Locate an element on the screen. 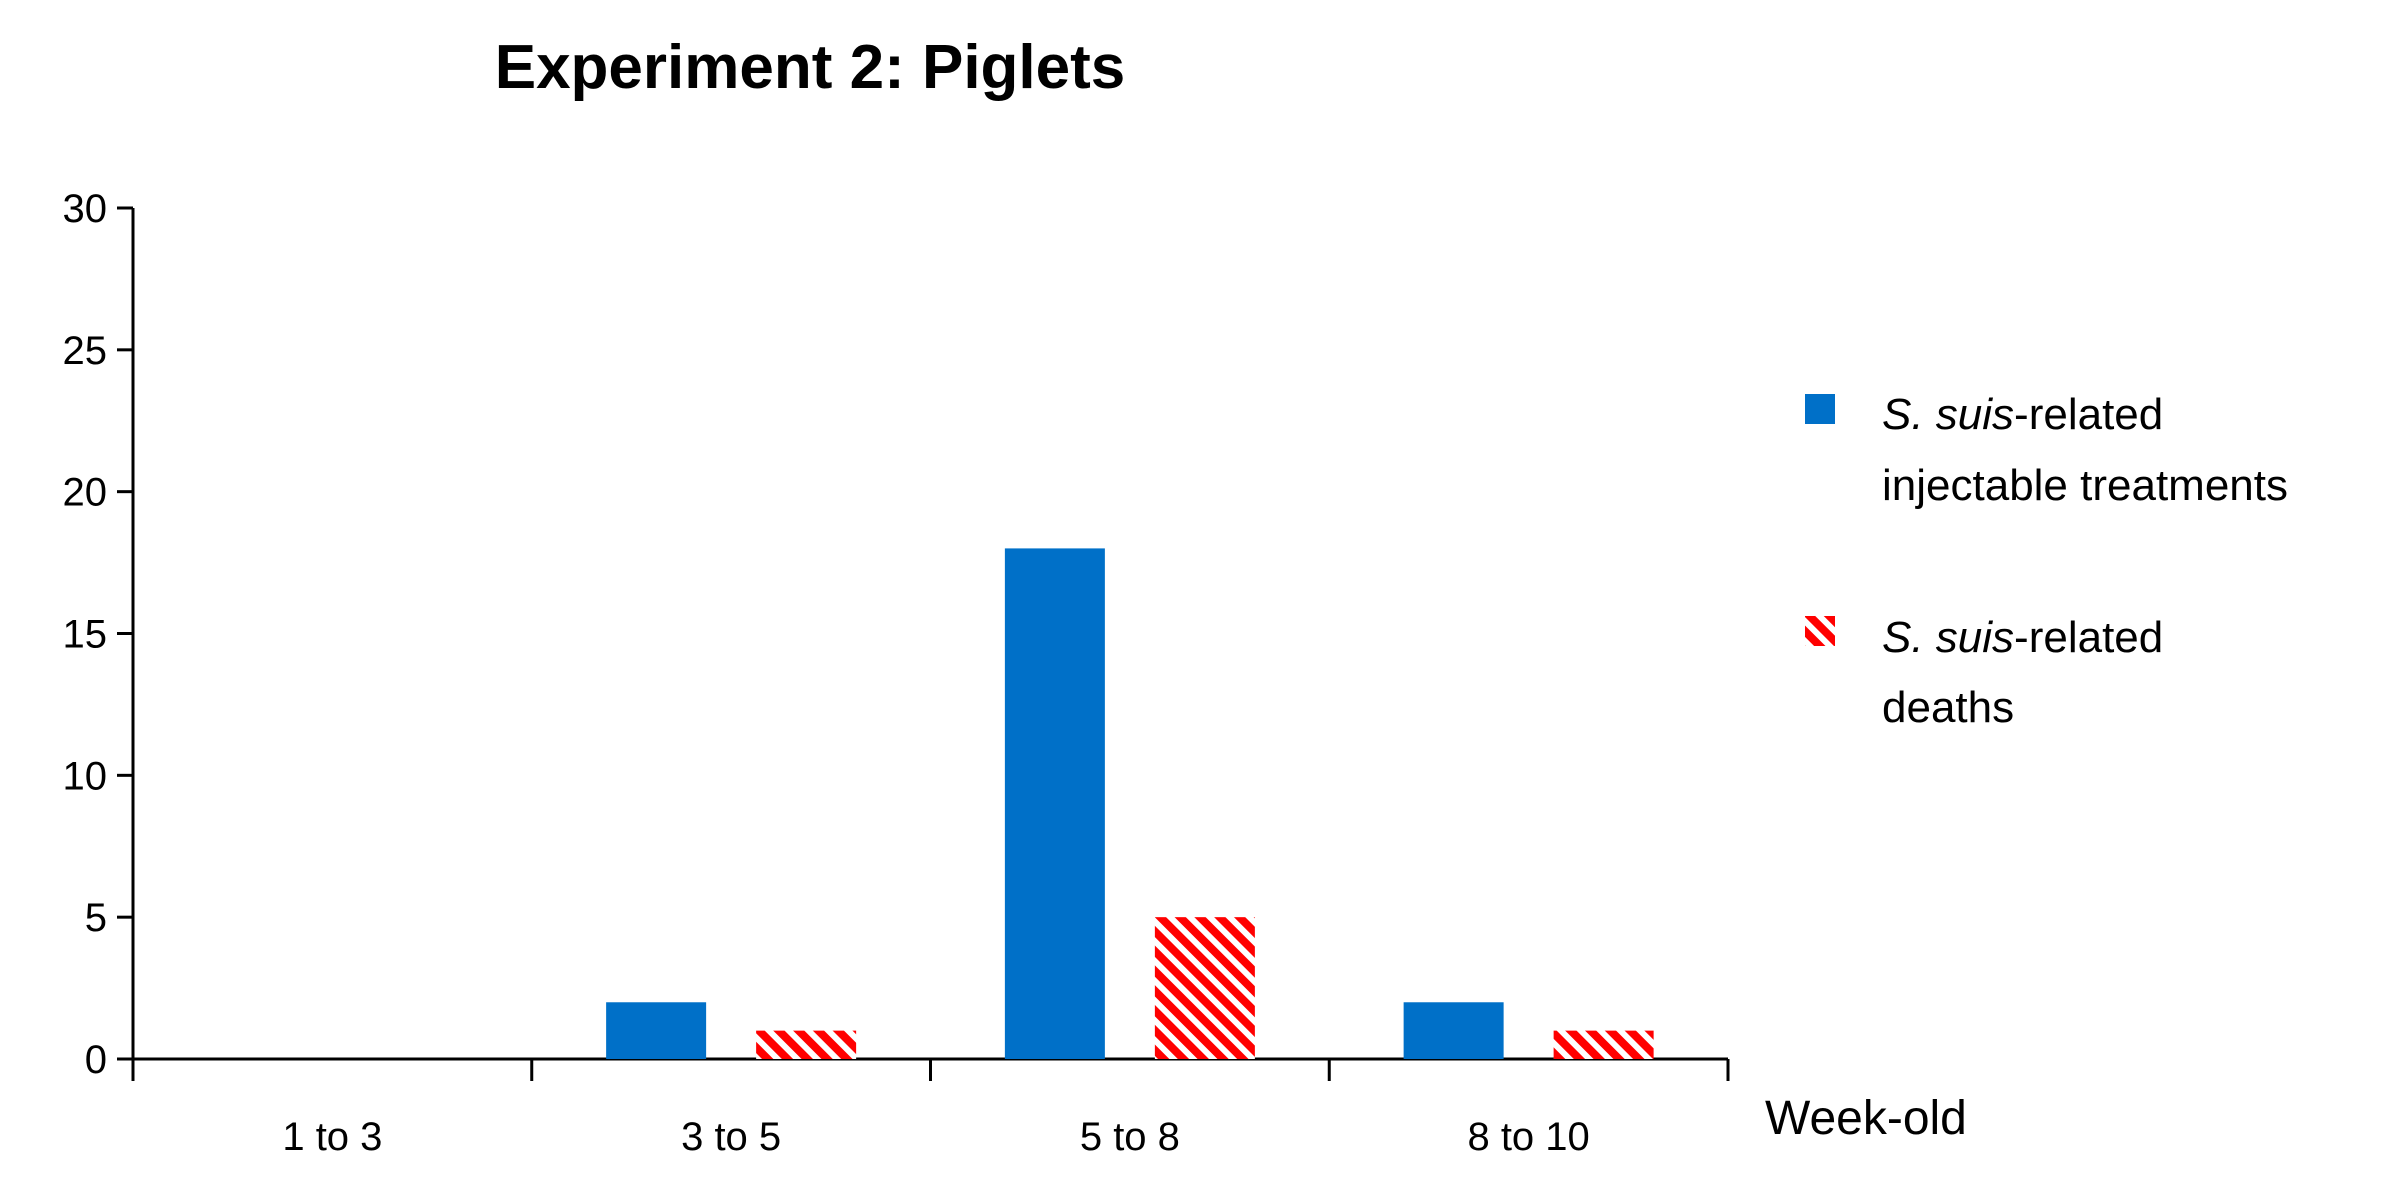  y-tick-label: 25 is located at coordinates (85, 351).